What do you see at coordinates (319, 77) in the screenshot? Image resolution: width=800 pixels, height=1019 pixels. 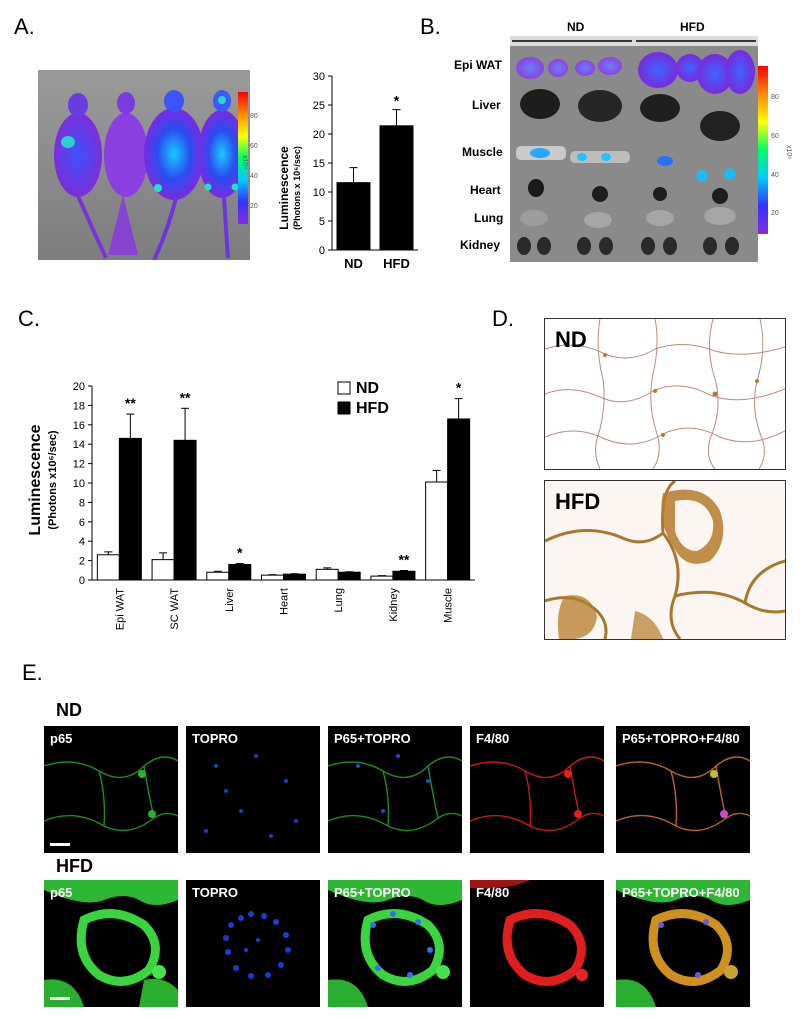 I see `y-tick-label: 30` at bounding box center [319, 77].